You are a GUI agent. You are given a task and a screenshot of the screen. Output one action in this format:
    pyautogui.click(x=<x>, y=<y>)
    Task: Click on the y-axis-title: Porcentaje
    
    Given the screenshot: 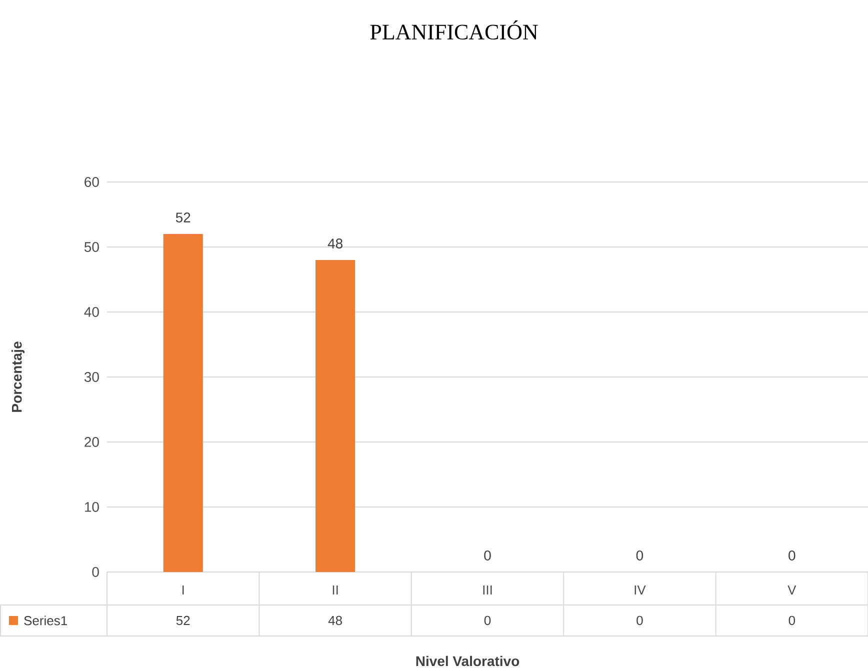 What is the action you would take?
    pyautogui.click(x=18, y=377)
    